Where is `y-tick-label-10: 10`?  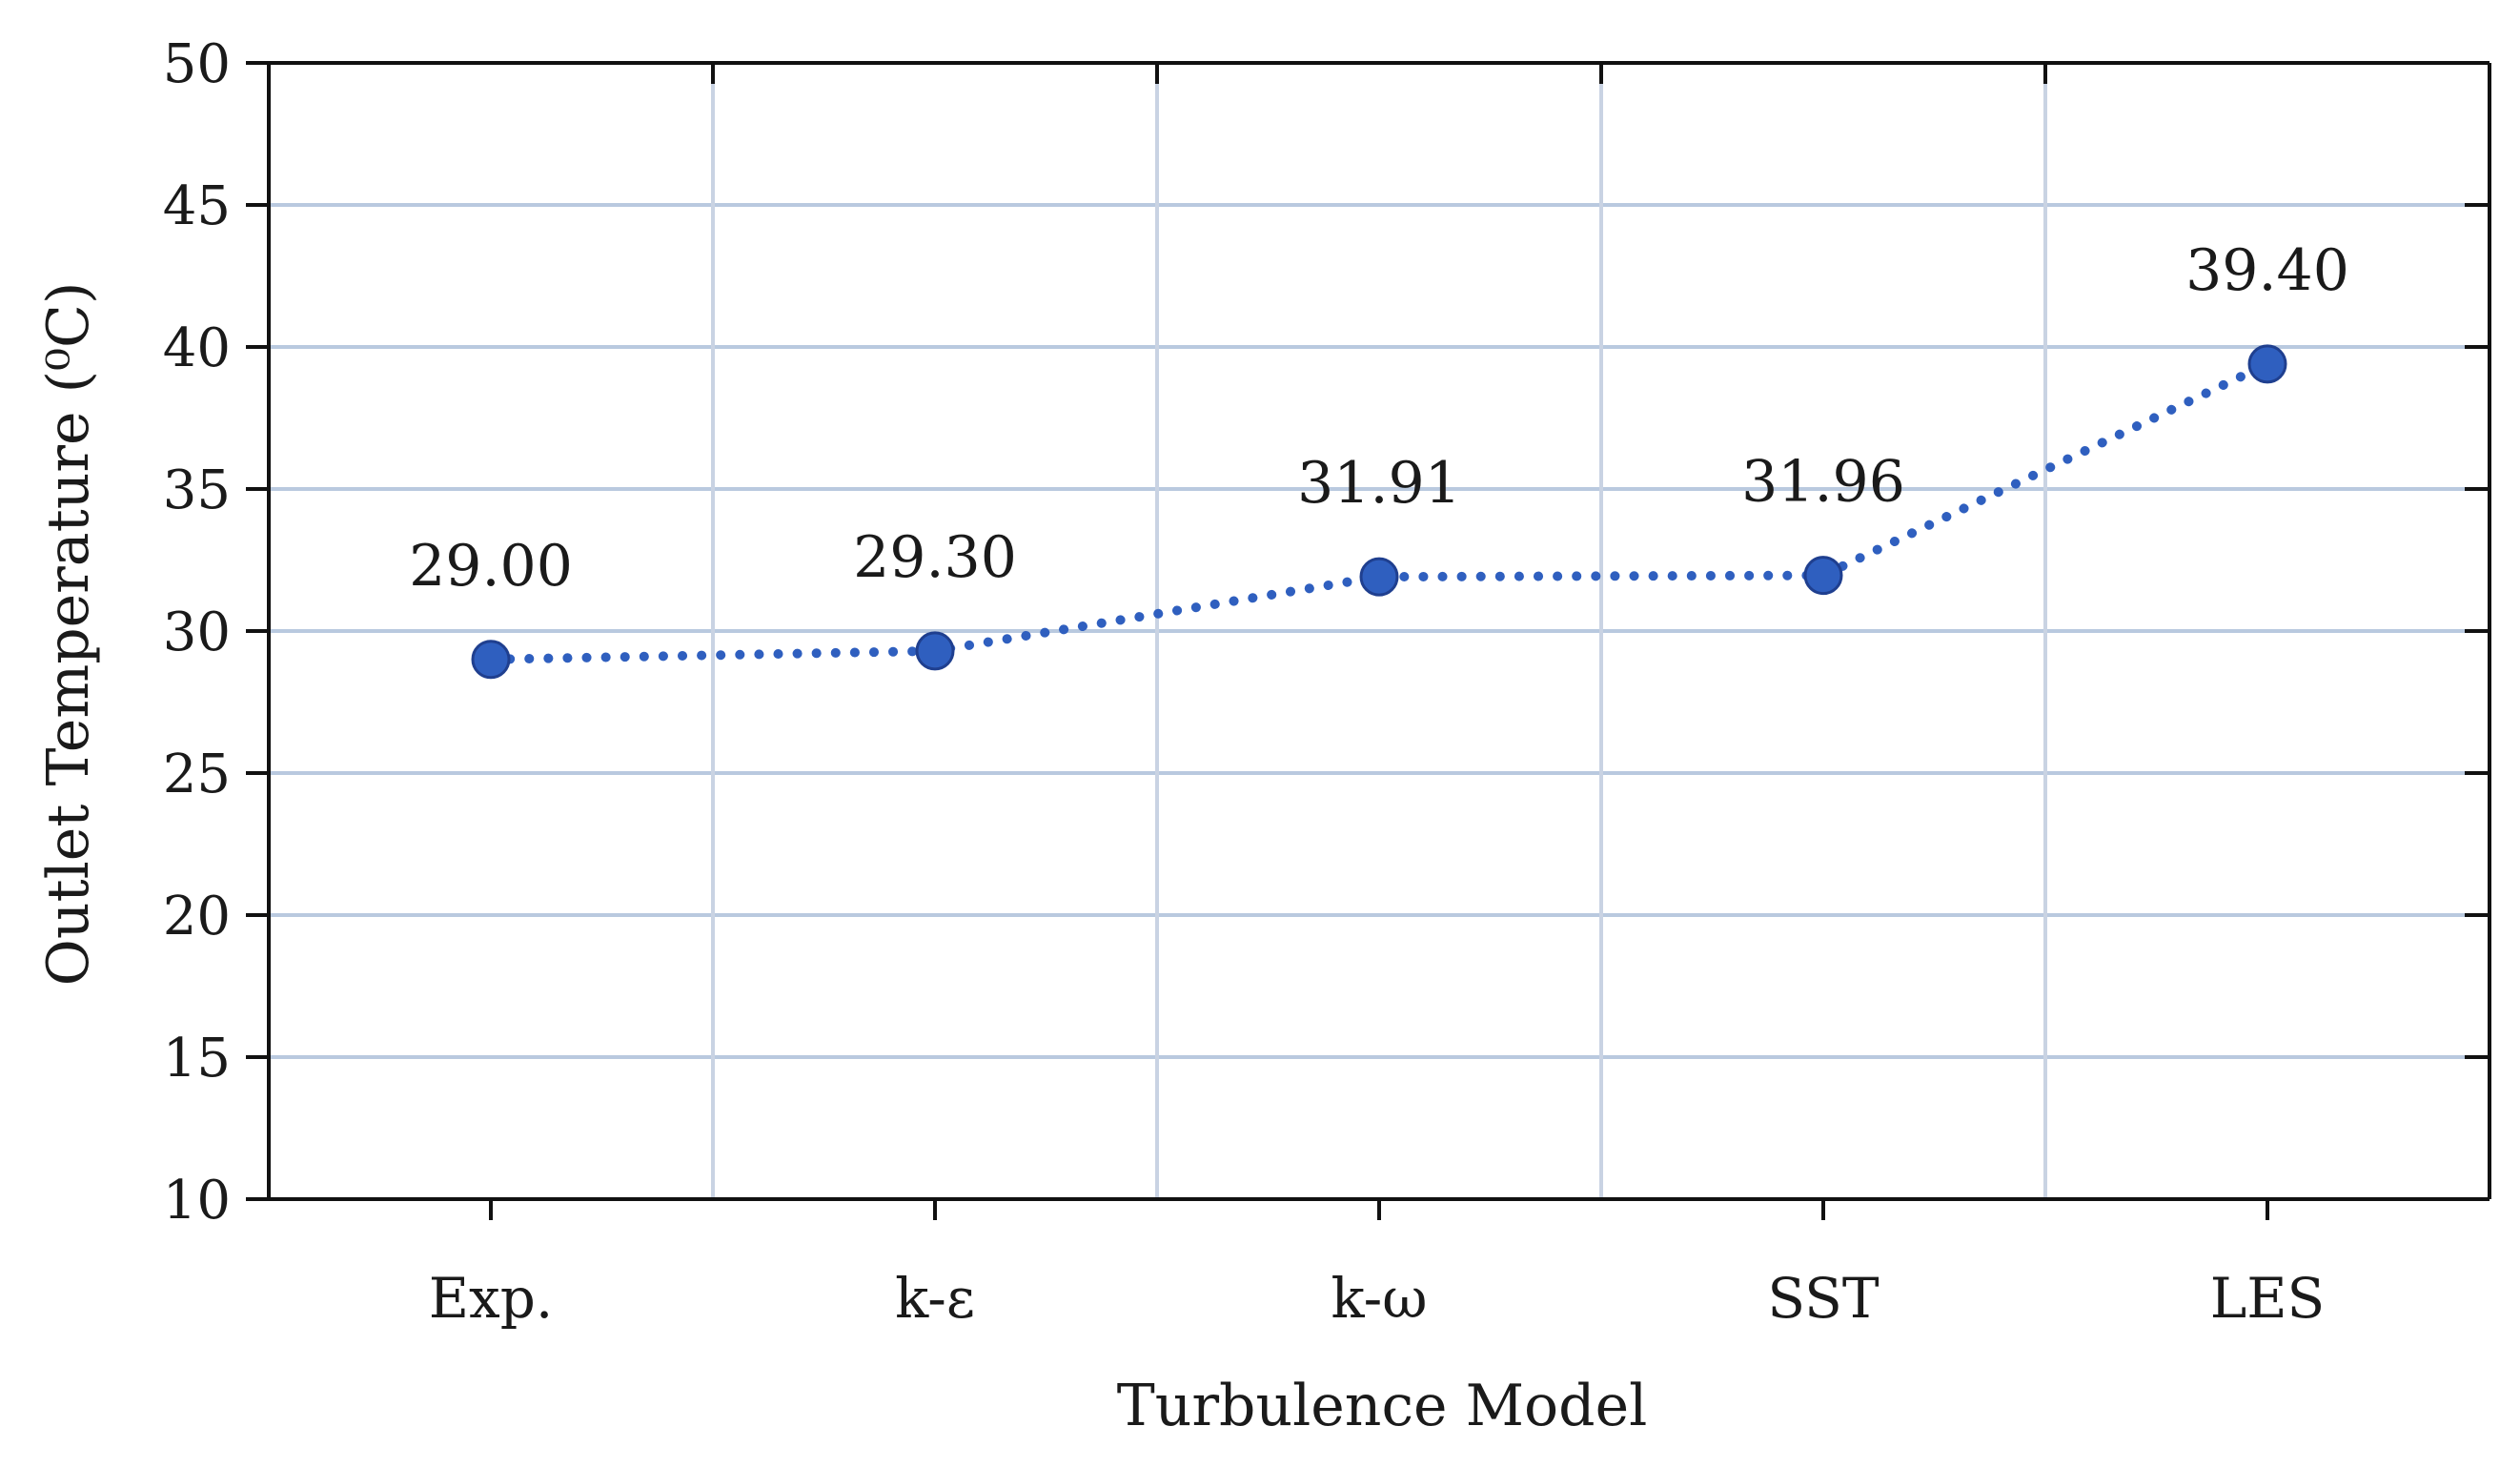 y-tick-label-10: 10 is located at coordinates (197, 1201).